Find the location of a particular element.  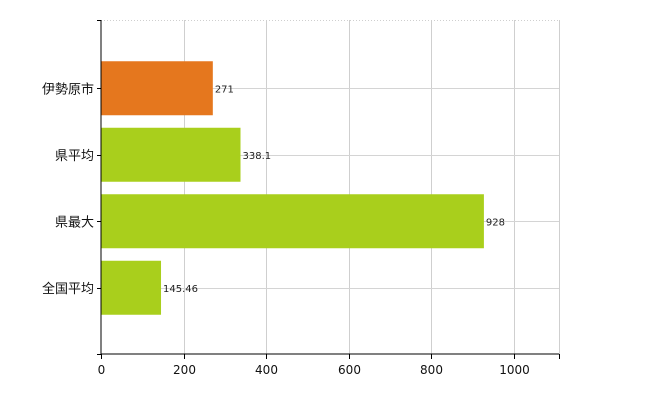

x-tick-label-5: 1000 is located at coordinates (514, 370).